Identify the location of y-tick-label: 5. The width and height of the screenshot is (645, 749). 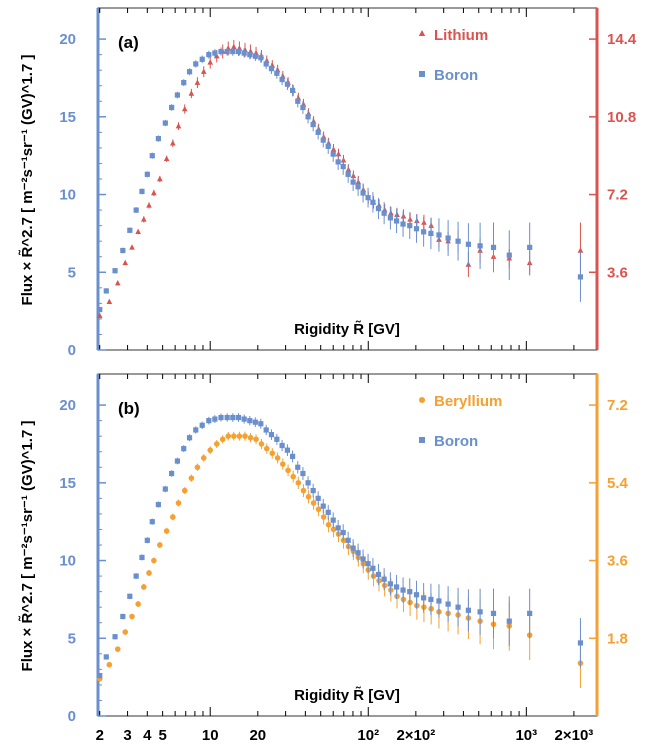
(72, 272).